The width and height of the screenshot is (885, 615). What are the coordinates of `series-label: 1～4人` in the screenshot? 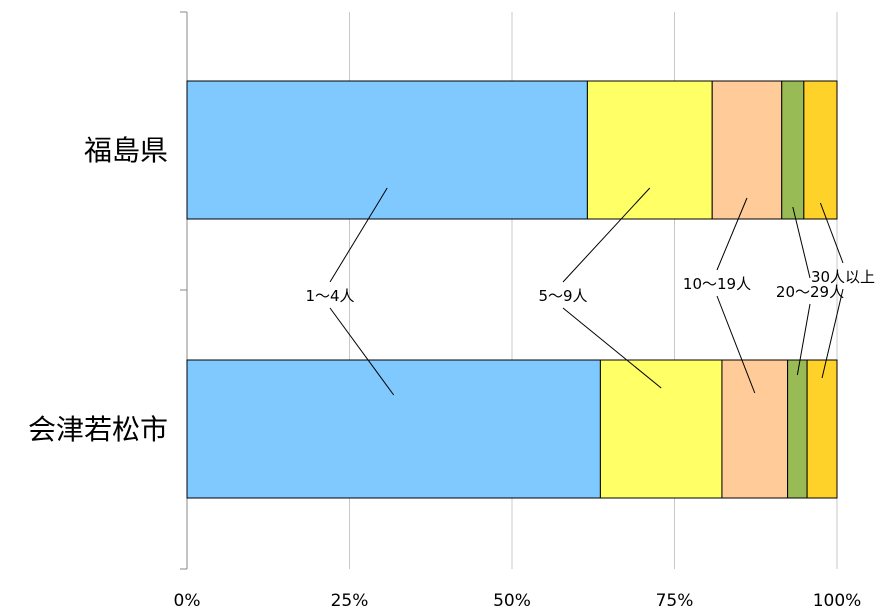 It's located at (329, 296).